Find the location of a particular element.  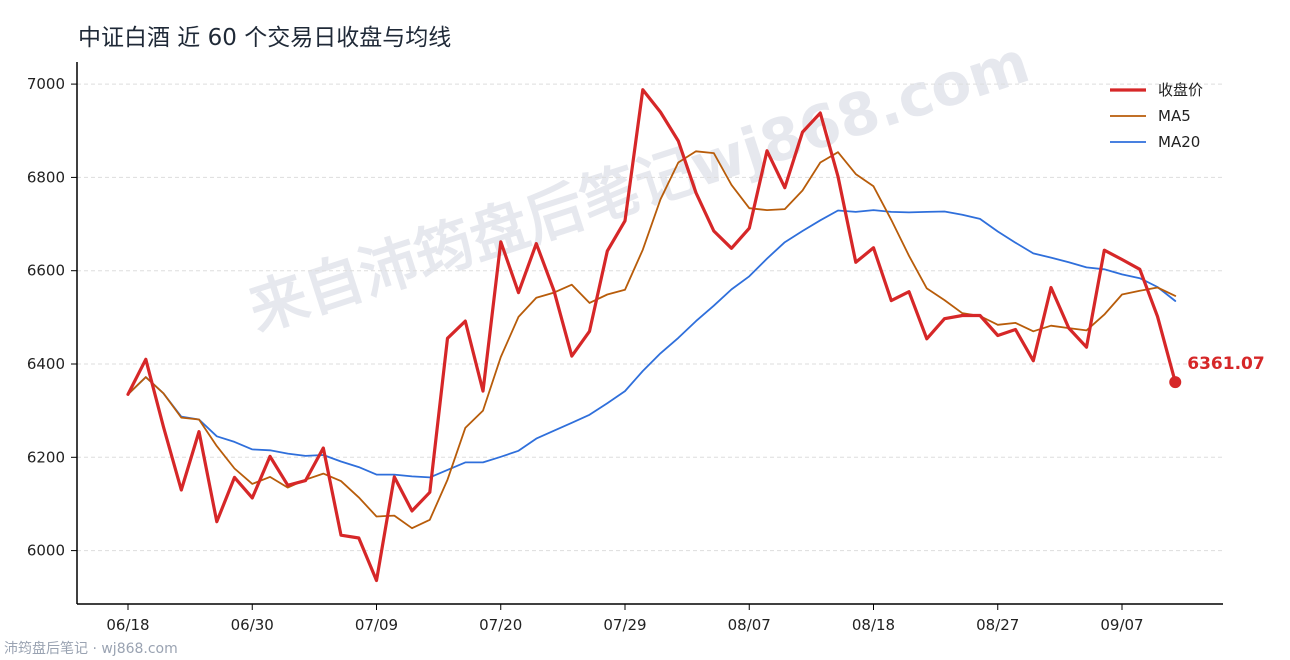

legend-label-ma20-line: MA20 is located at coordinates (1179, 142).